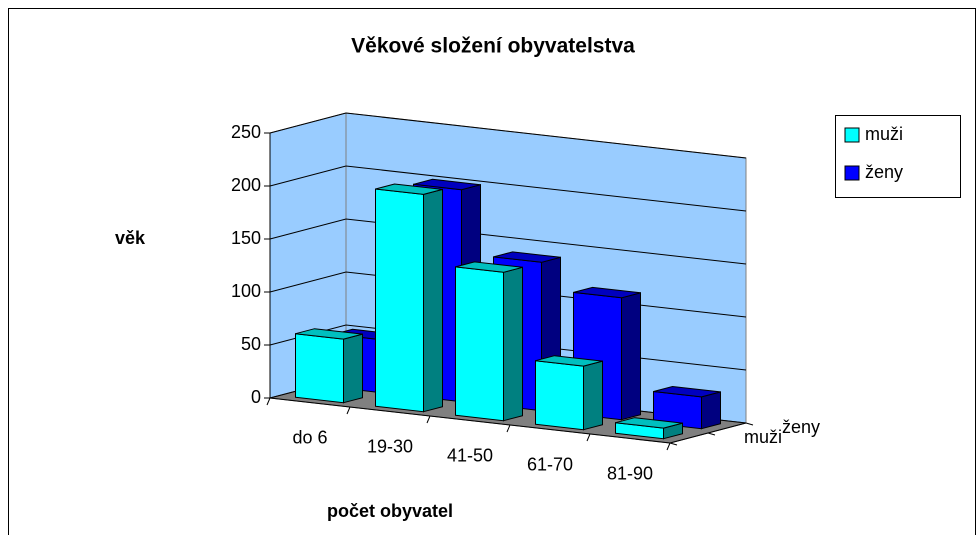 This screenshot has width=979, height=535. What do you see at coordinates (763, 437) in the screenshot?
I see `depth-tick-label: muži` at bounding box center [763, 437].